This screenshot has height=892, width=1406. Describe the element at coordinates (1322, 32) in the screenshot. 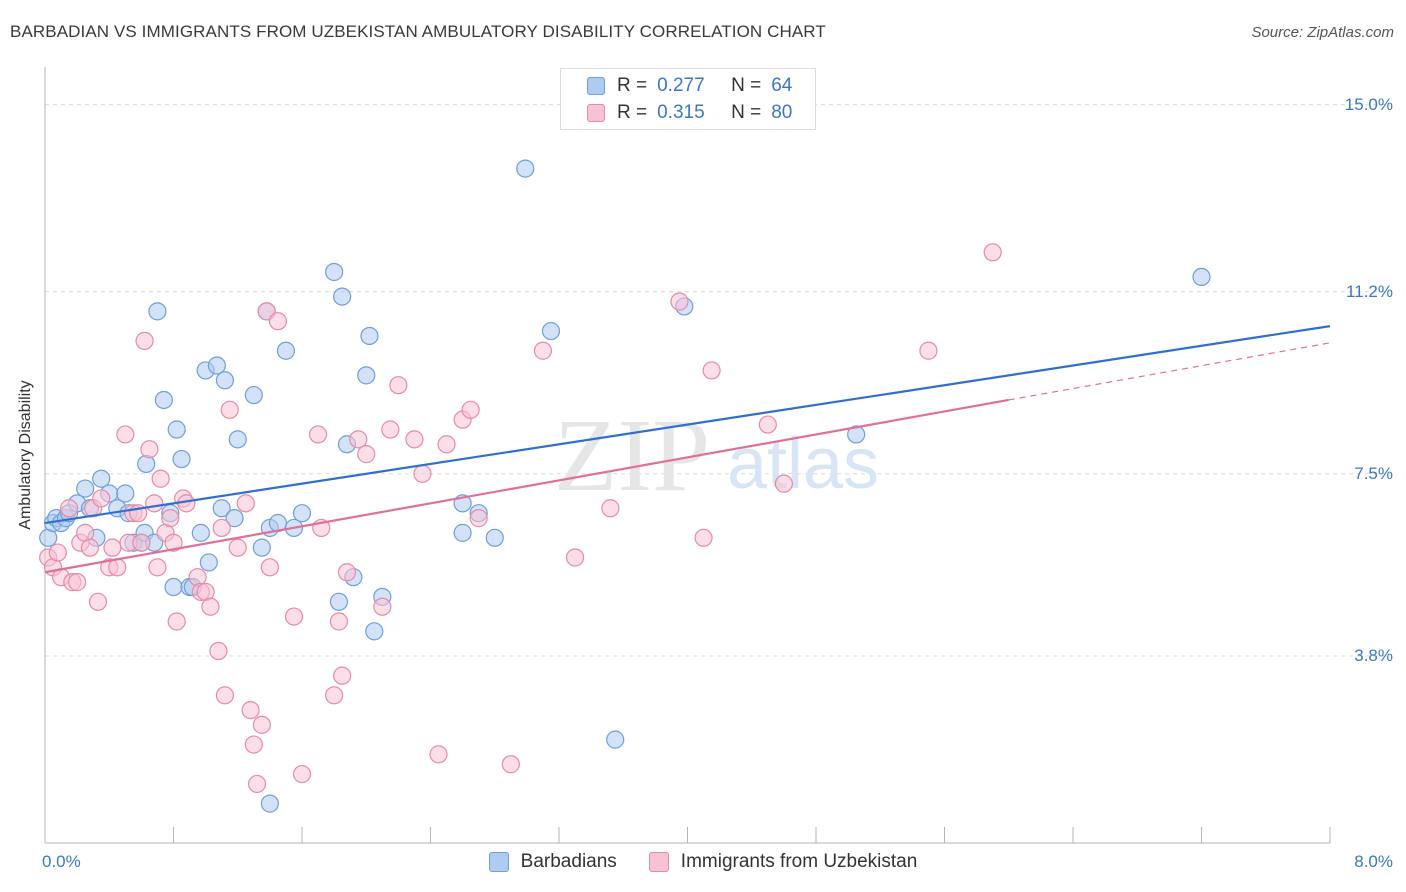

I see `source-label: Source: ZipAtlas.com` at that location.